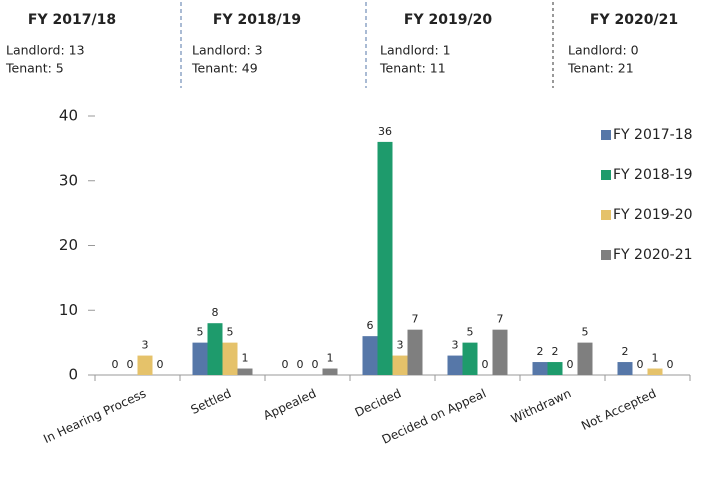 This screenshot has height=479, width=707. Describe the element at coordinates (370, 325) in the screenshot. I see `value-label: 6` at that location.